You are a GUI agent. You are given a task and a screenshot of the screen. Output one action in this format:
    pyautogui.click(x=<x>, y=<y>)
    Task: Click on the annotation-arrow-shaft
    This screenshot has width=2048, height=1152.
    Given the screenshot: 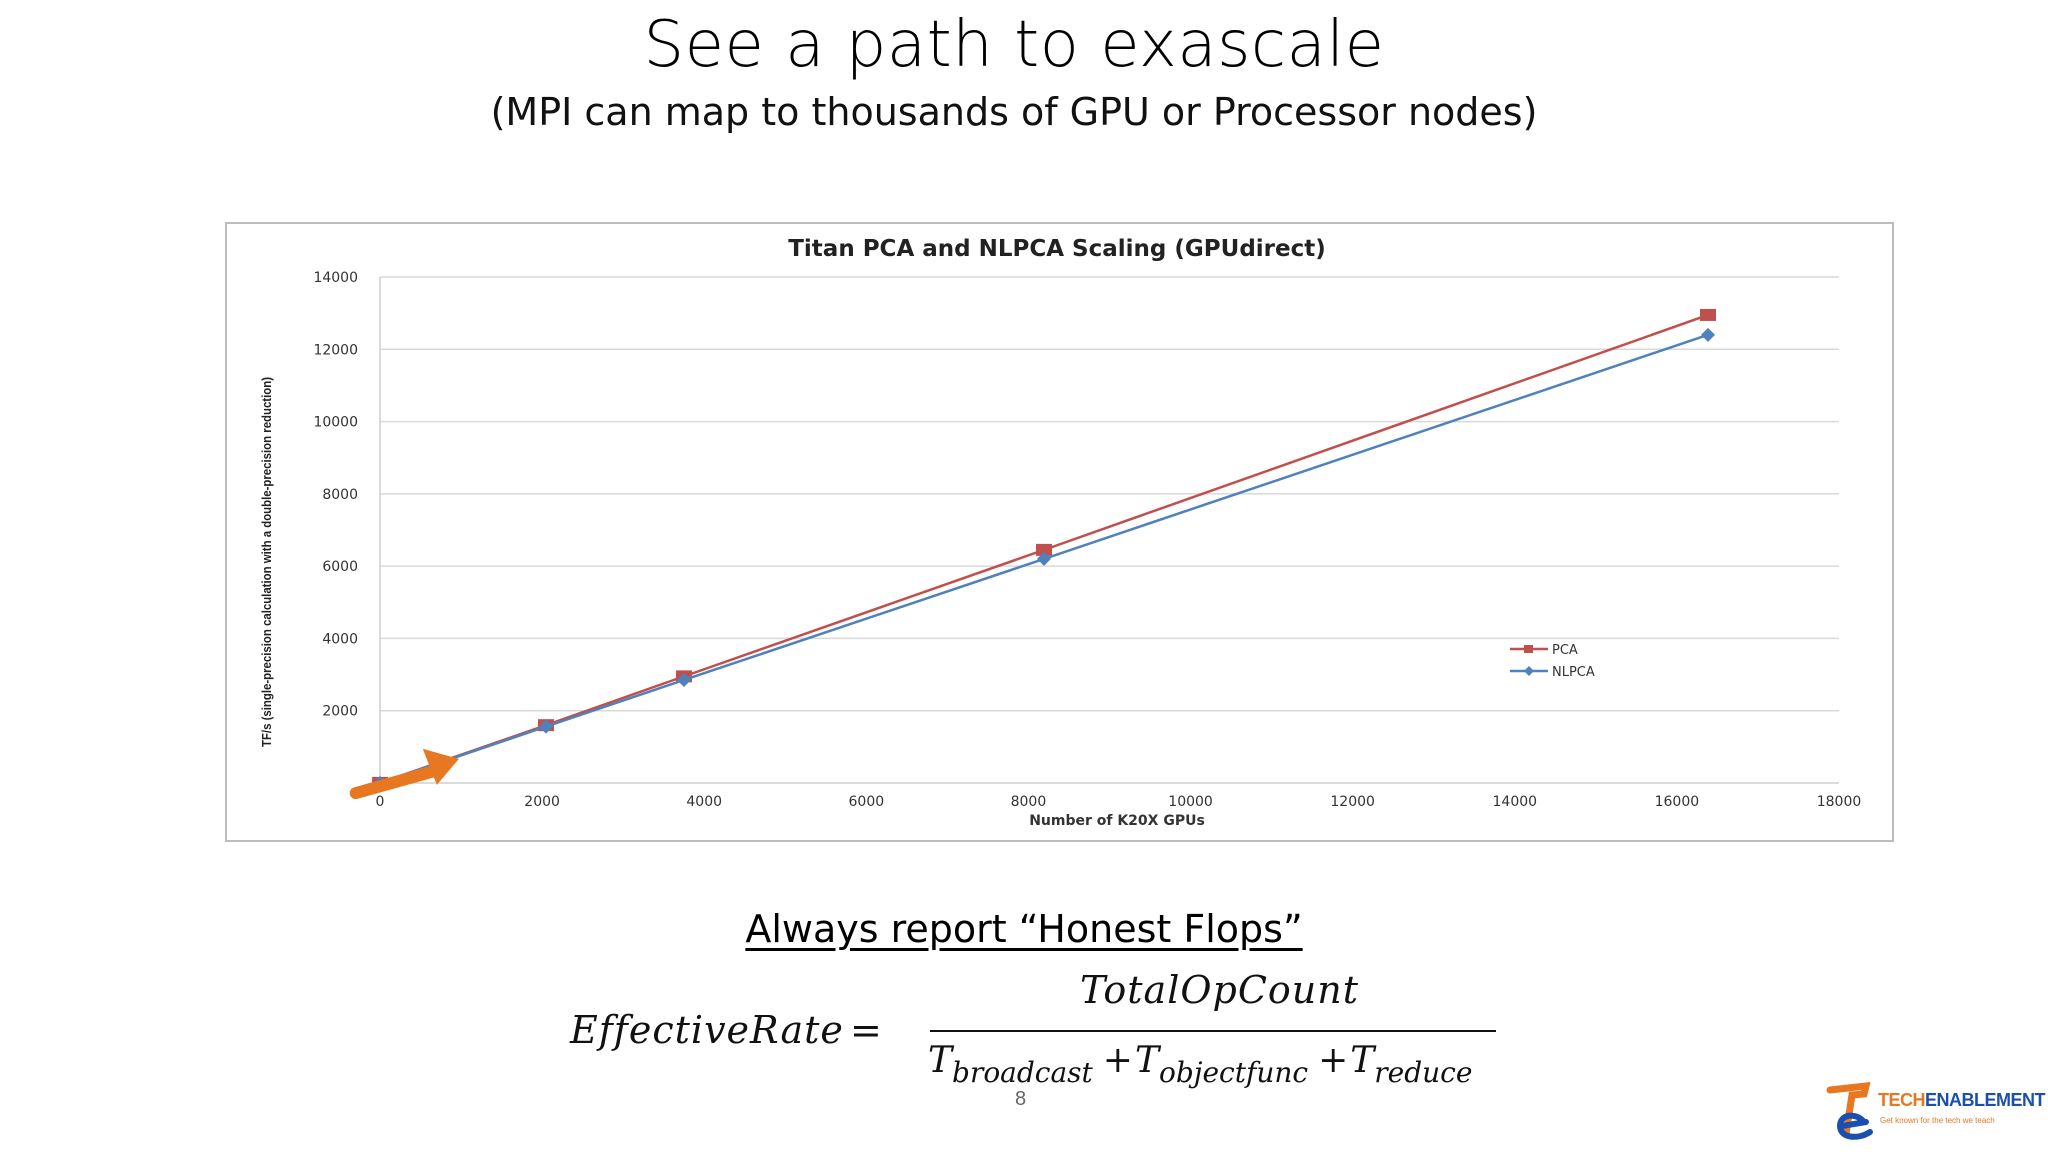 What is the action you would take?
    pyautogui.click(x=395, y=782)
    